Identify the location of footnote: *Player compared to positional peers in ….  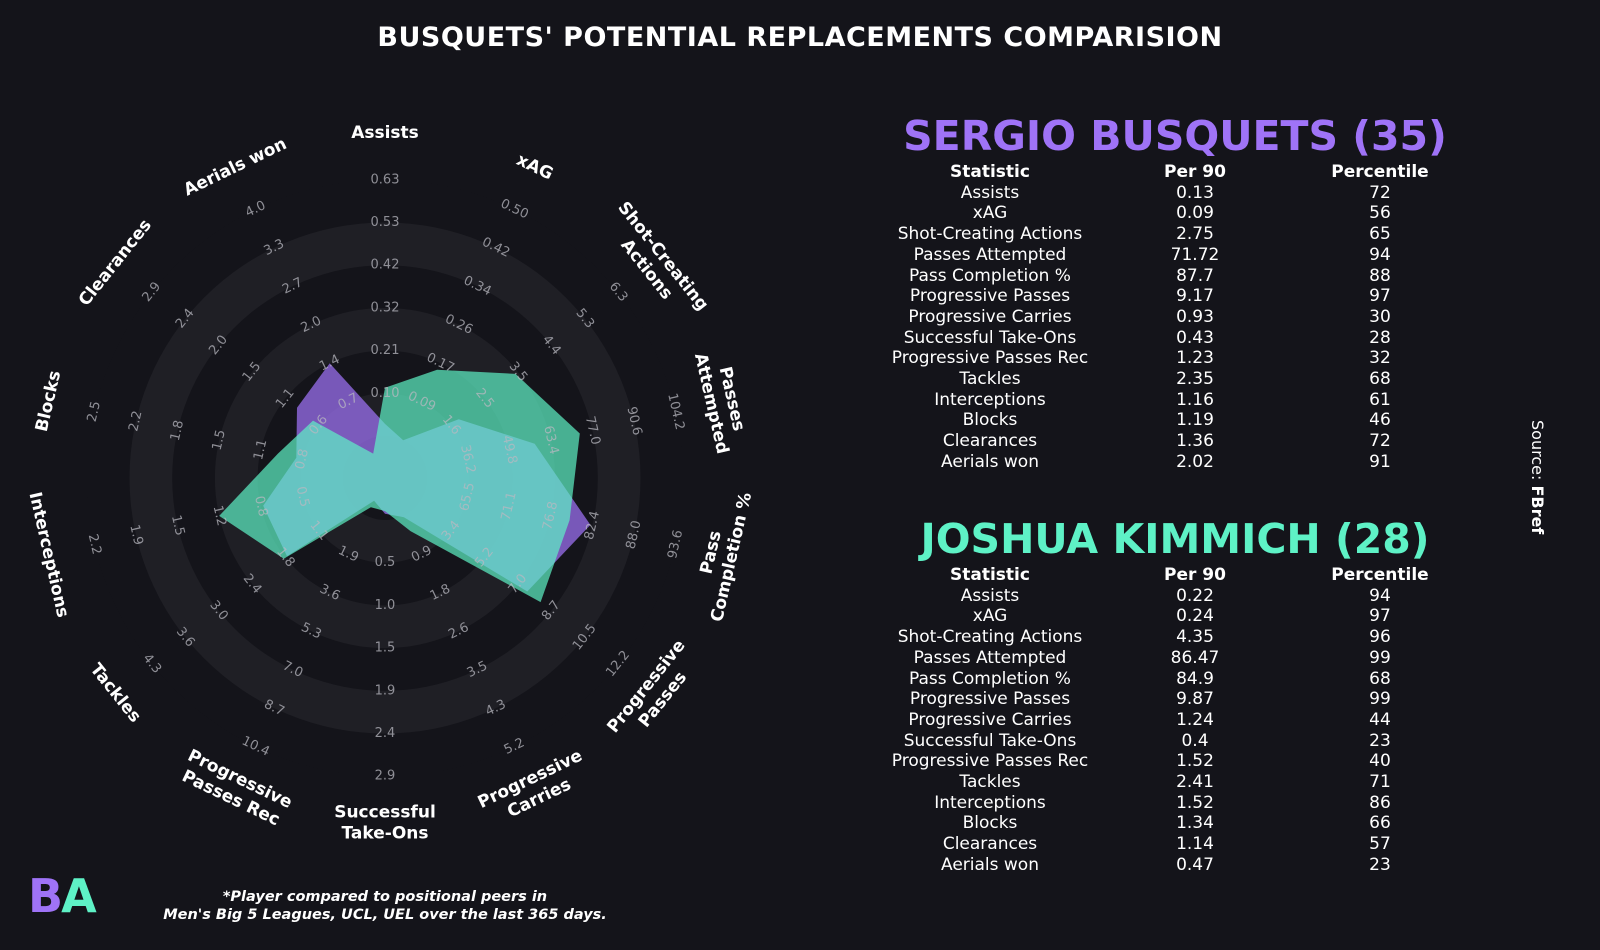
(385, 906).